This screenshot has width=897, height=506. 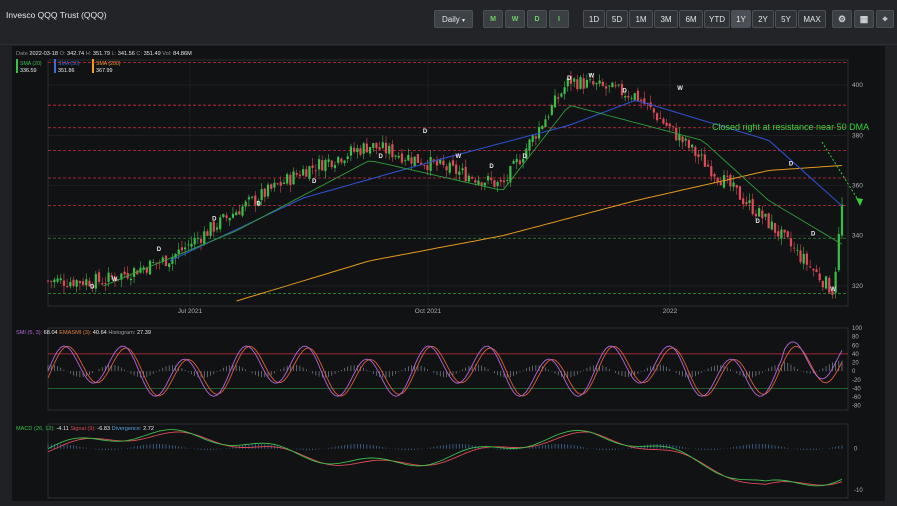 What do you see at coordinates (44, 54) in the screenshot?
I see `ohlc-part: 2022-03-18` at bounding box center [44, 54].